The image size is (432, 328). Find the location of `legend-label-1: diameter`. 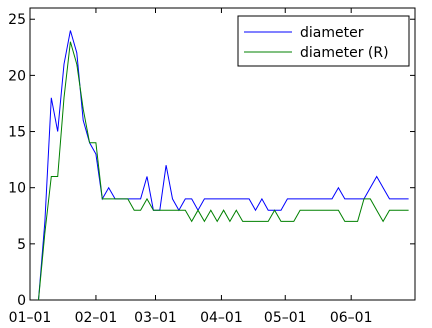

legend-label-1: diameter is located at coordinates (332, 33).